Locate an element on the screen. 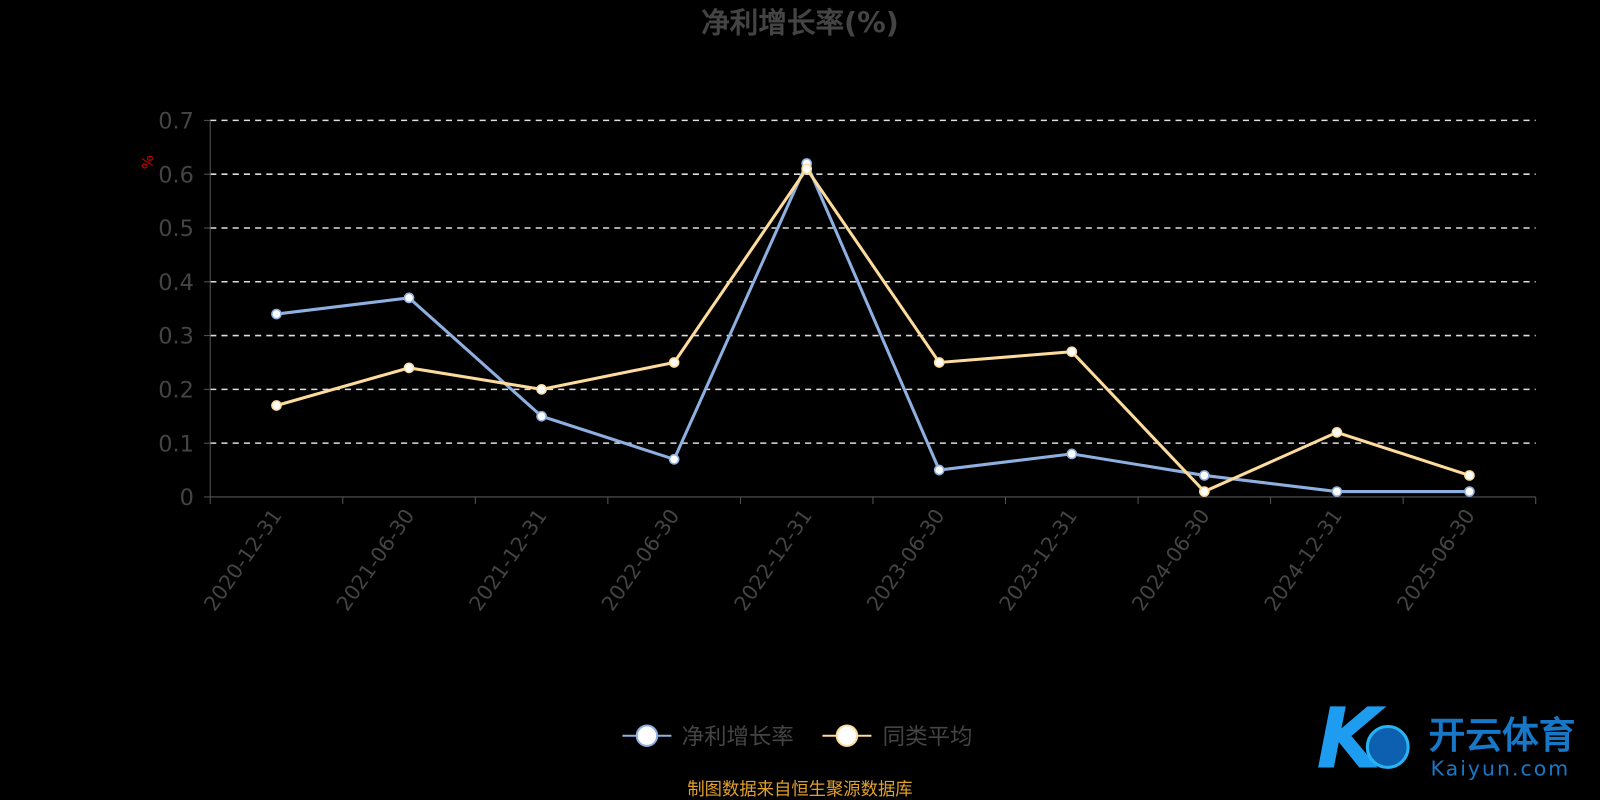  y-tick-label: 0.1 is located at coordinates (176, 444).